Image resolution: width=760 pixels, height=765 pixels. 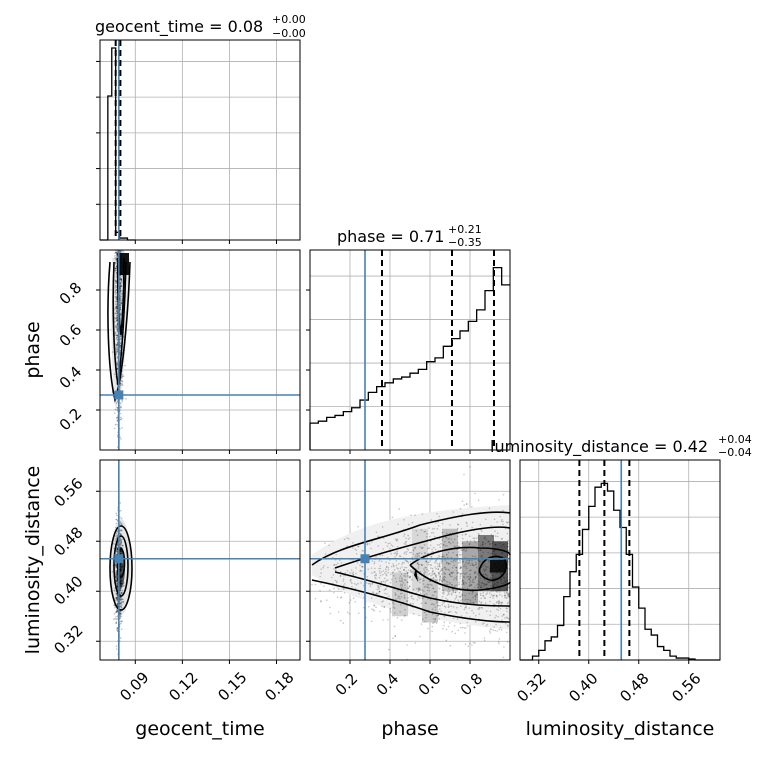 I want to click on xtick-phase-0.6: 0.6, so click(x=430, y=685).